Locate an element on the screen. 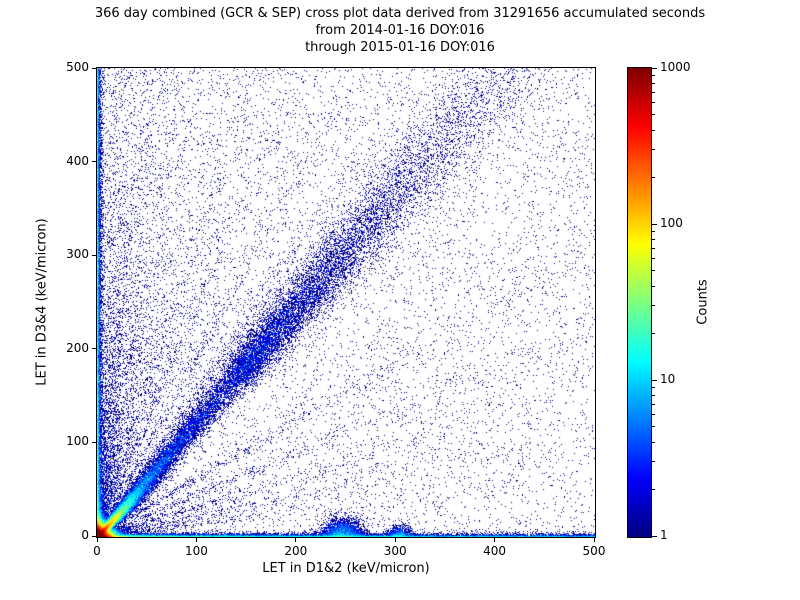 Image resolution: width=800 pixels, height=600 pixels. x-tick-label: 200 is located at coordinates (296, 551).